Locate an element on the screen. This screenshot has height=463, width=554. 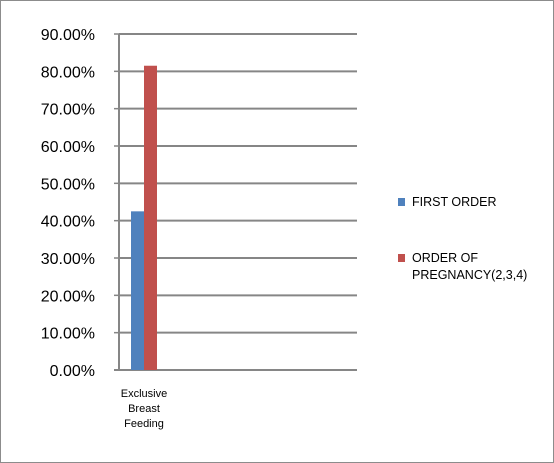
y-tick-label: 20.00% is located at coordinates (68, 296).